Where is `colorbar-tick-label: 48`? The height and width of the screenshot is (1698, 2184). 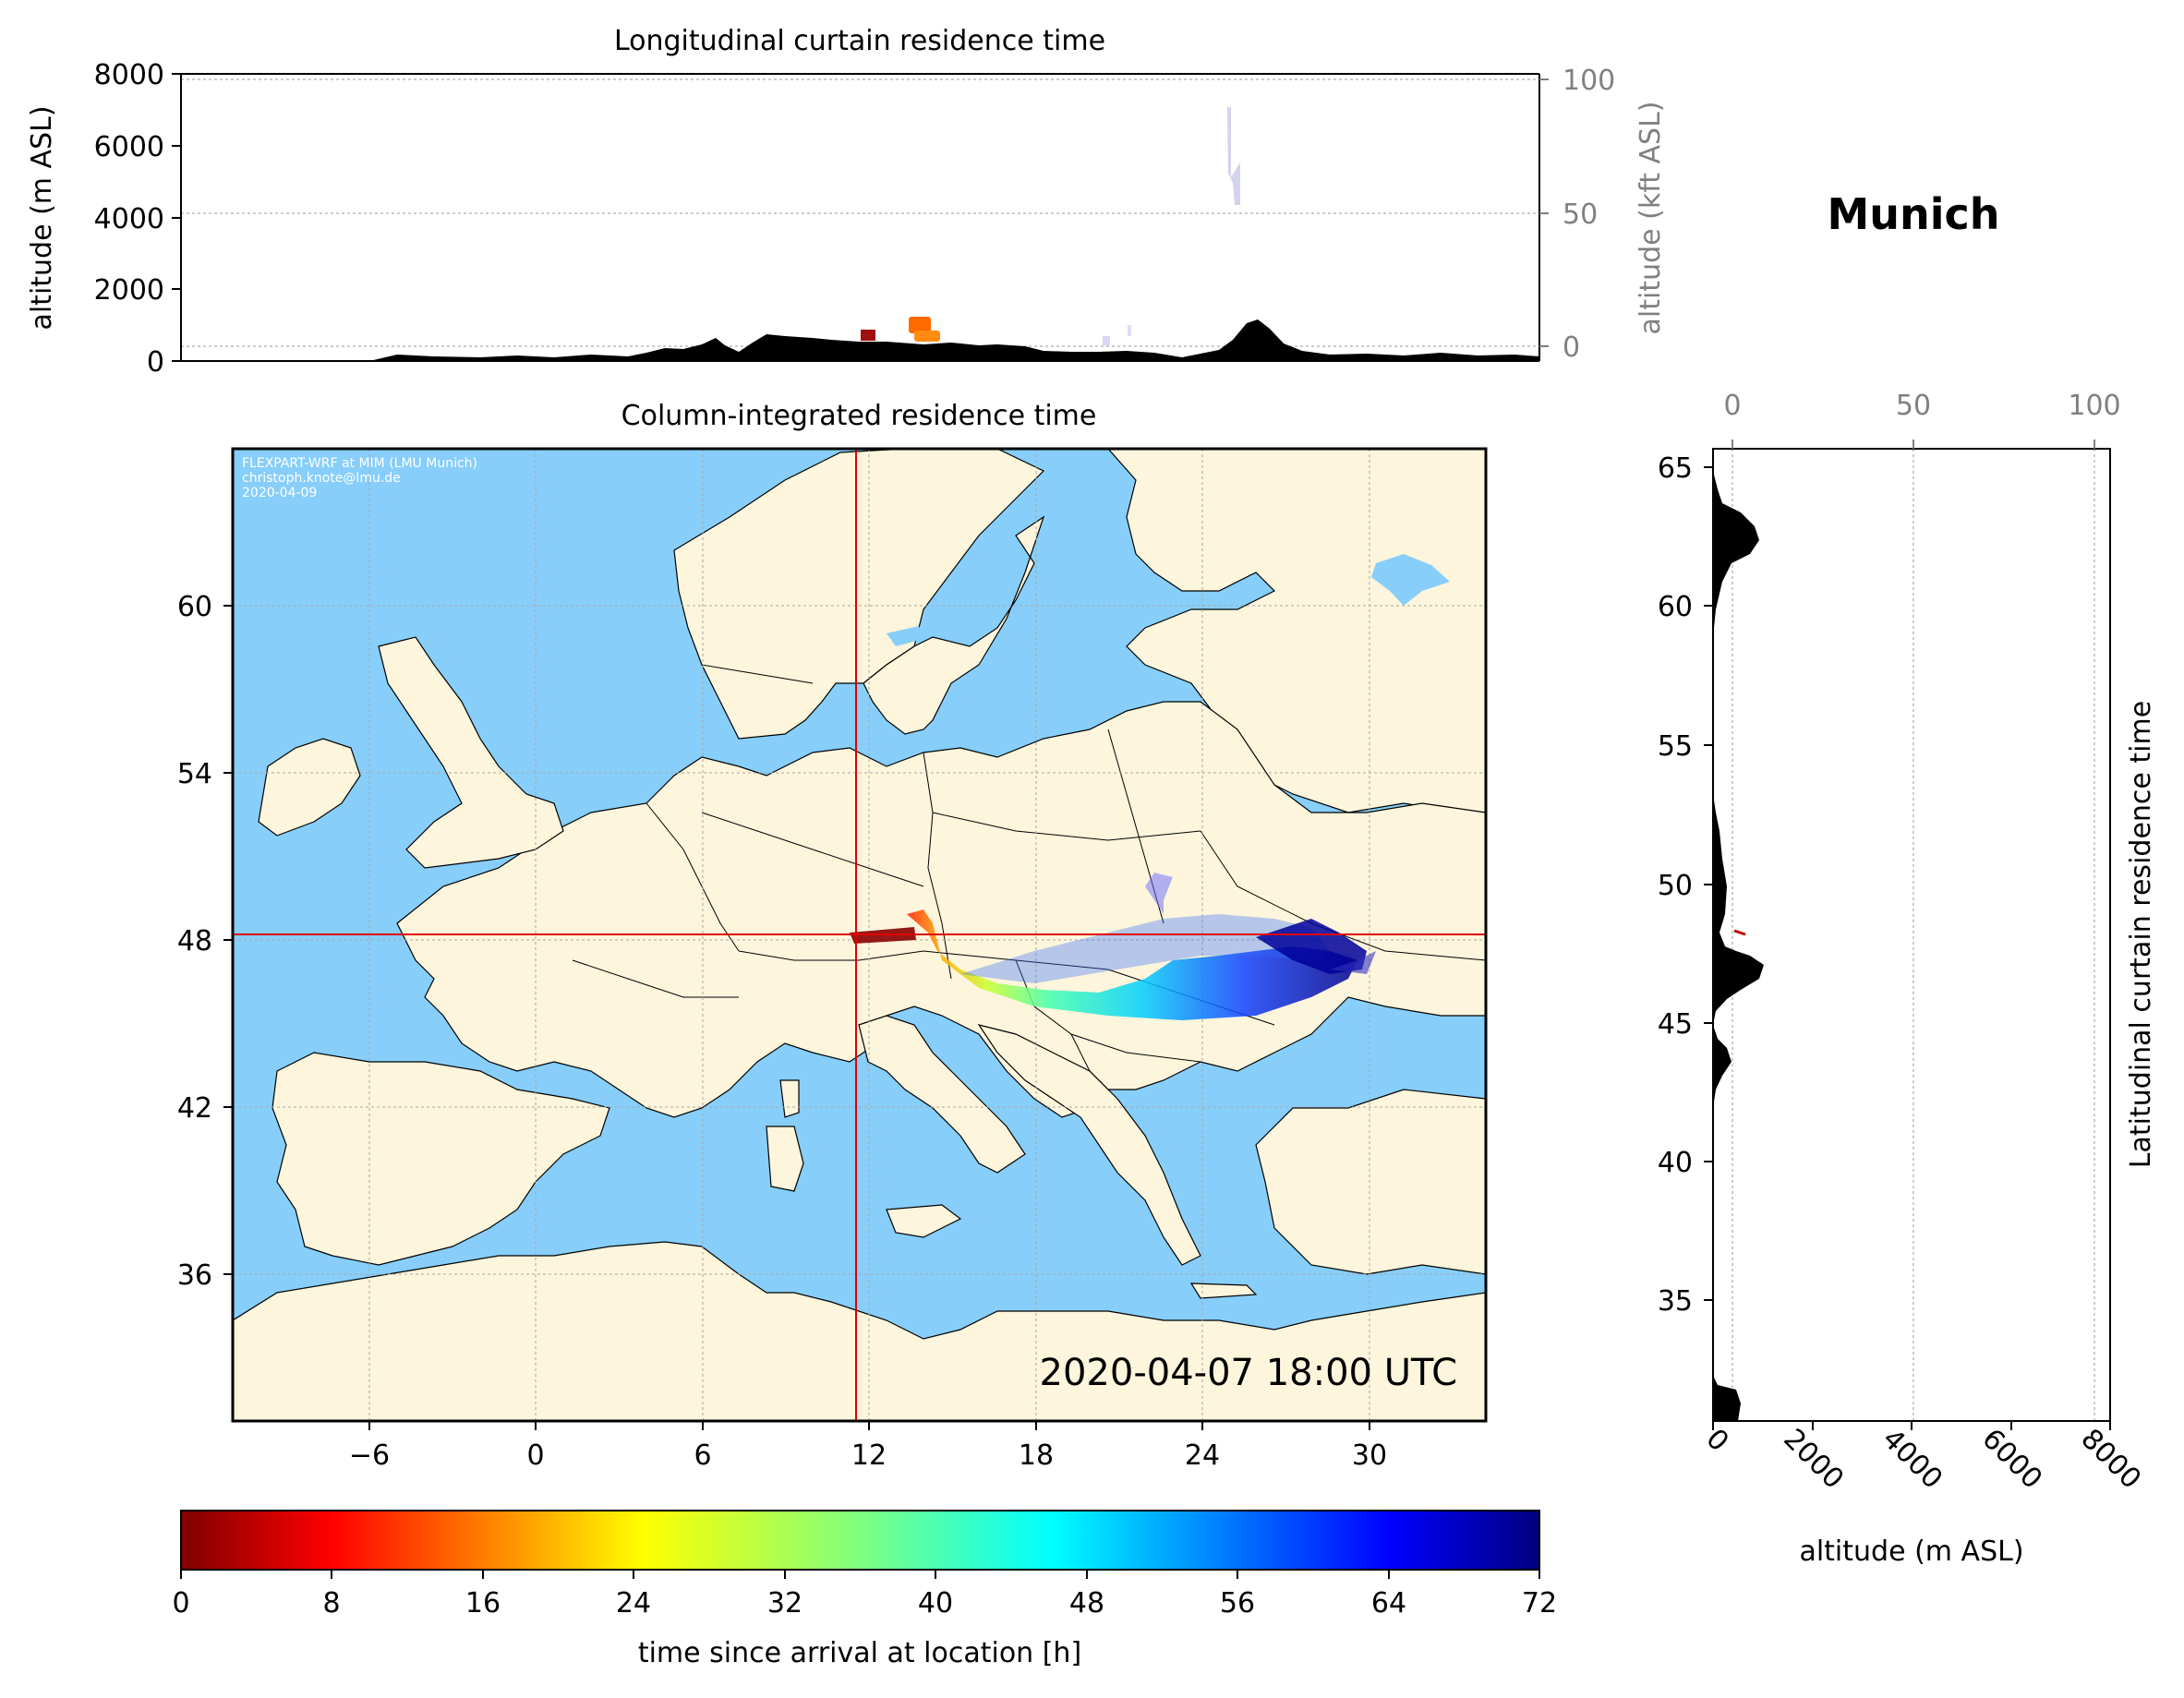
colorbar-tick-label: 48 is located at coordinates (1086, 1603).